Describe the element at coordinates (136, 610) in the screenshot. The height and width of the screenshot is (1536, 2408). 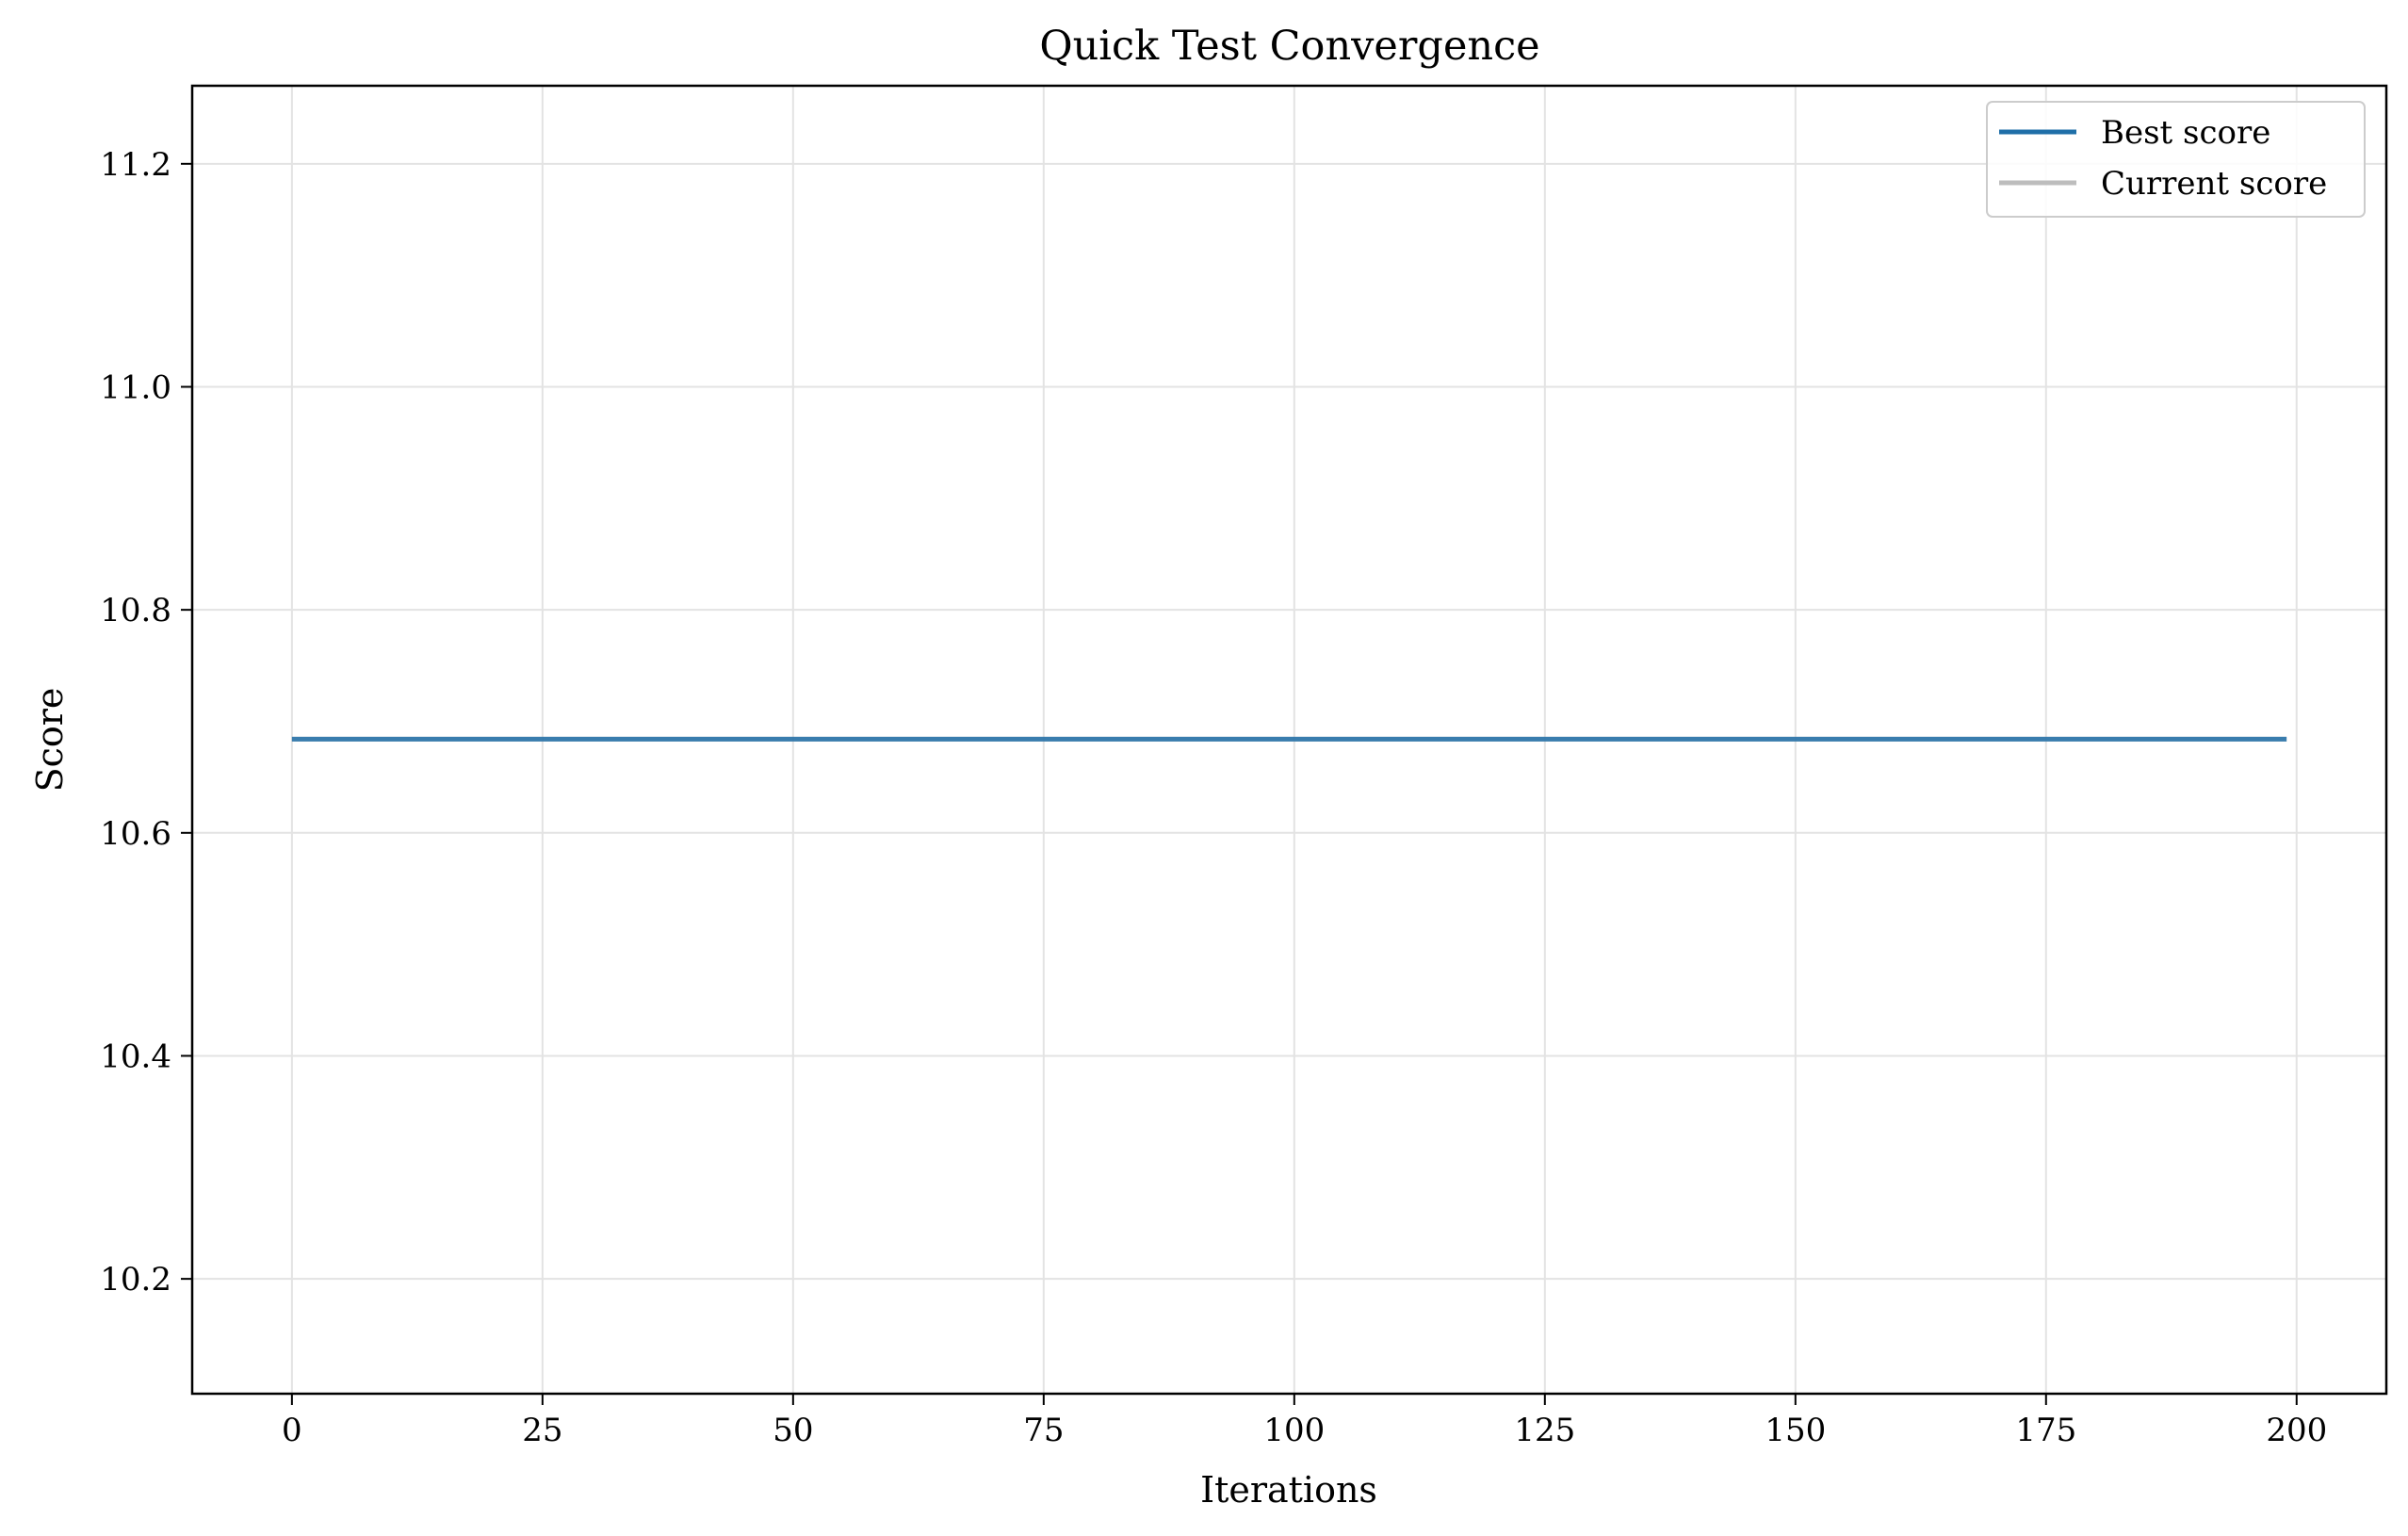
I see `y-tick-label: 10.8` at that location.